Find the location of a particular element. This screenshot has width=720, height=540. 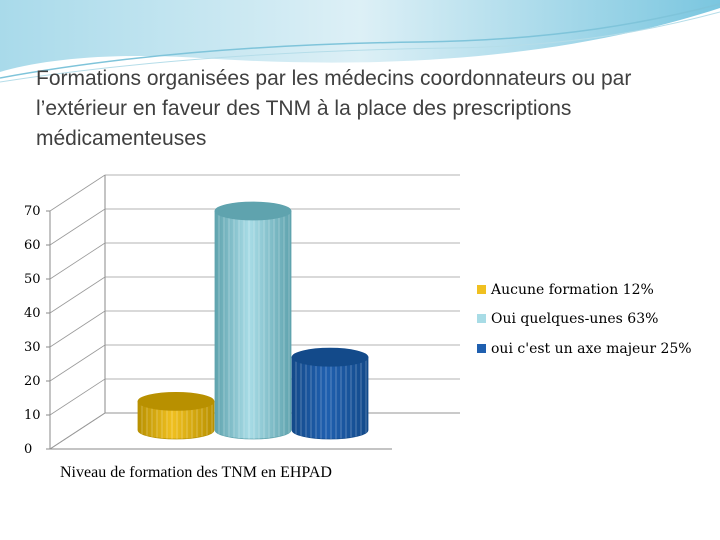

y-tick-label: 20 is located at coordinates (32, 381).